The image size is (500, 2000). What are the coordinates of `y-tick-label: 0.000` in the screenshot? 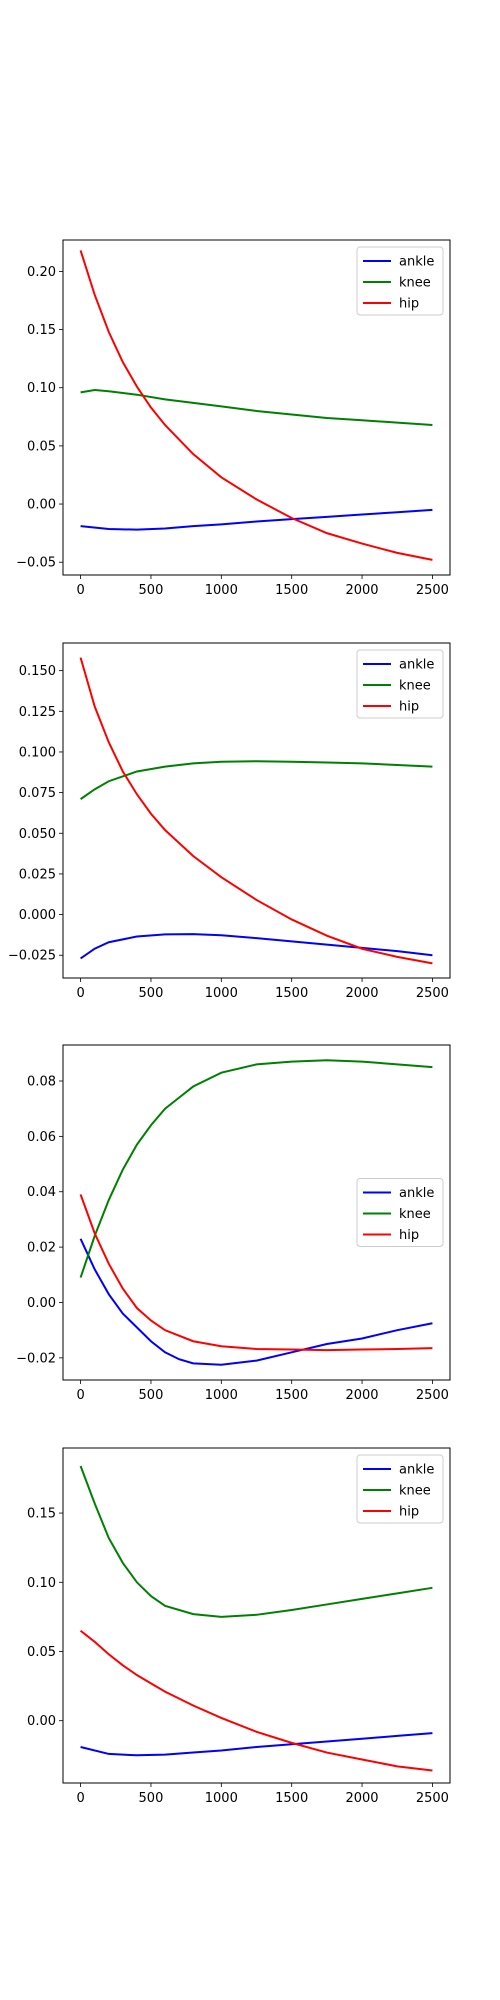 It's located at (37, 915).